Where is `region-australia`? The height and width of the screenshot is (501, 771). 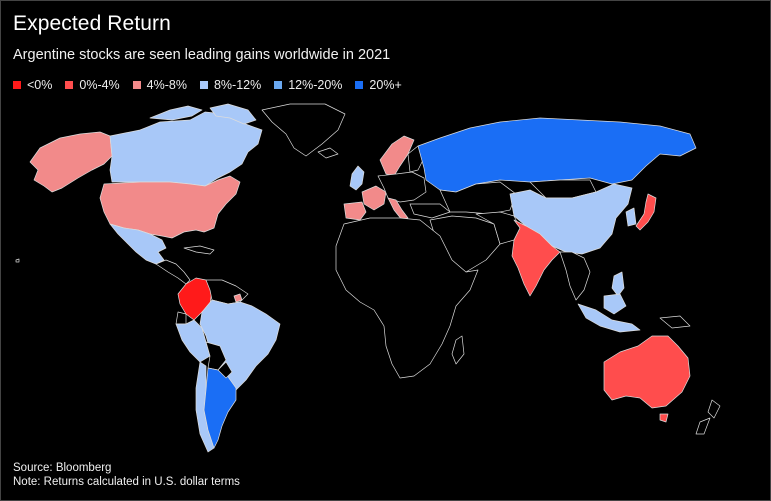 region-australia is located at coordinates (647, 372).